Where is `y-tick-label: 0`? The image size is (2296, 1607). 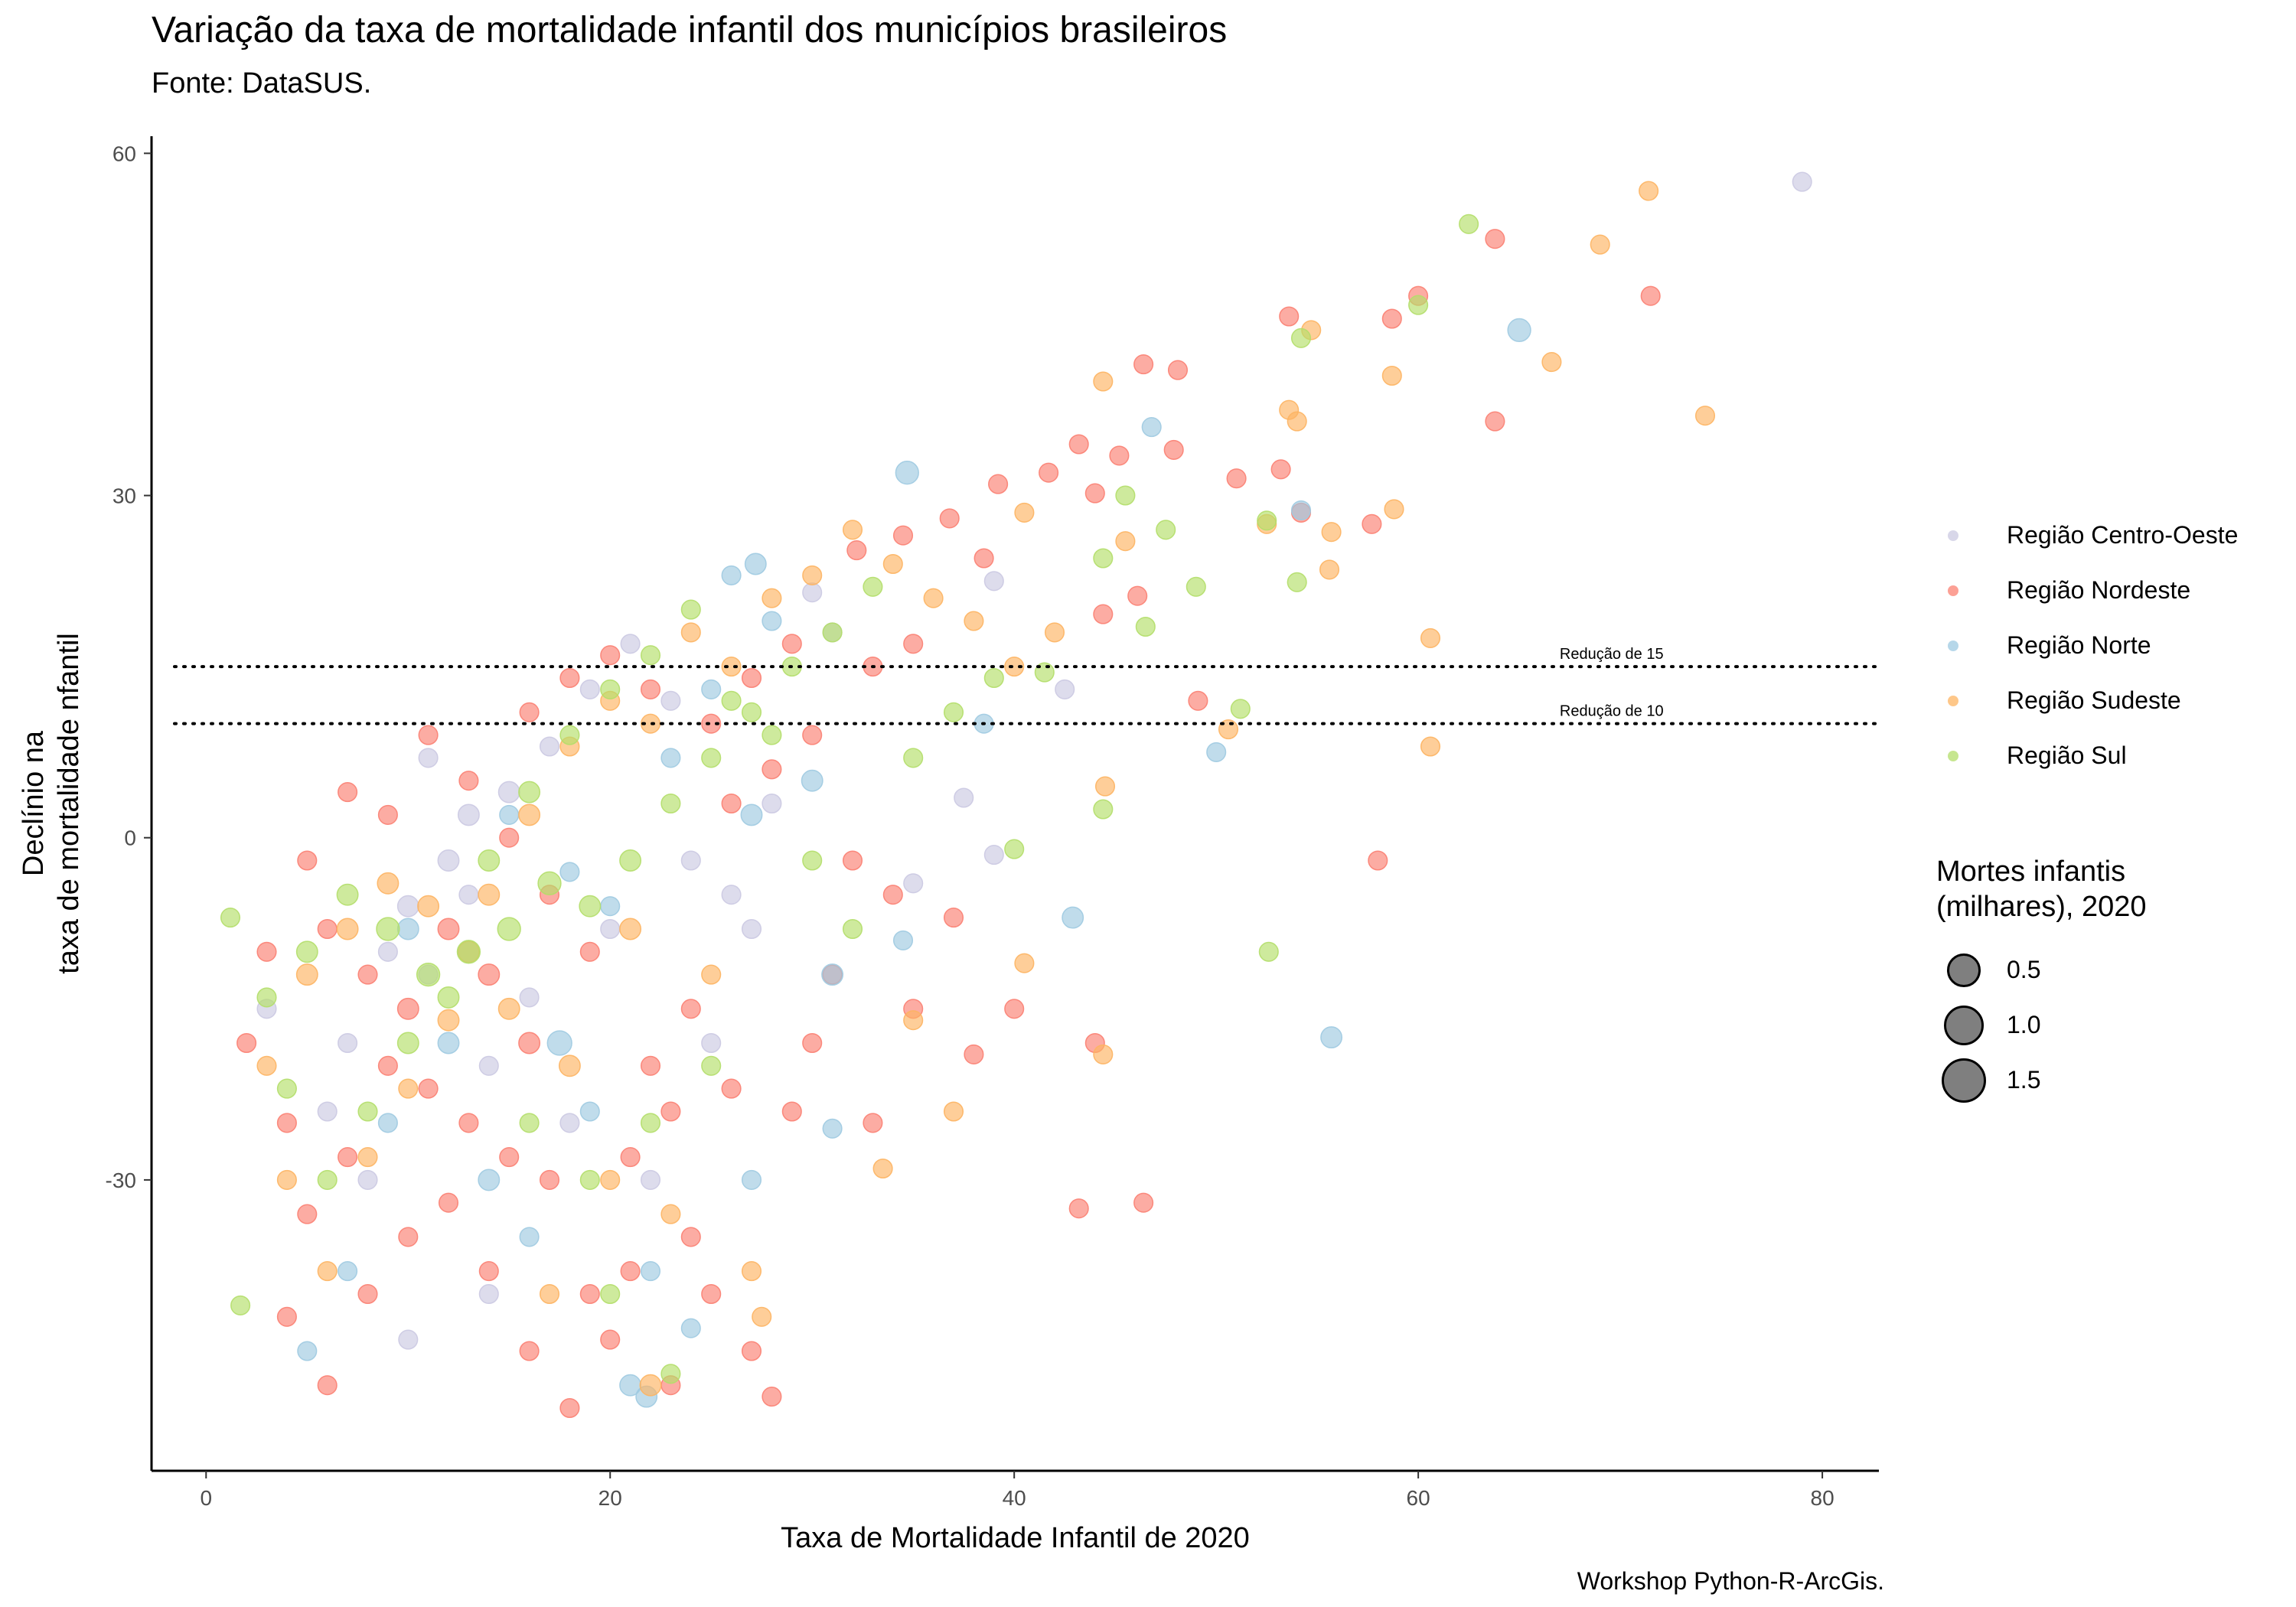
y-tick-label: 0 is located at coordinates (130, 838).